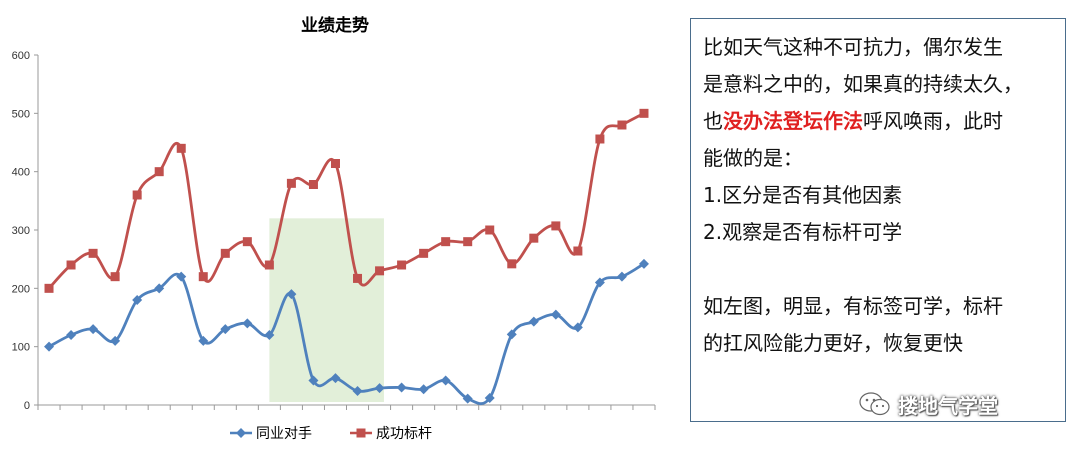  I want to click on y-tick-label: 500, so click(21, 114).